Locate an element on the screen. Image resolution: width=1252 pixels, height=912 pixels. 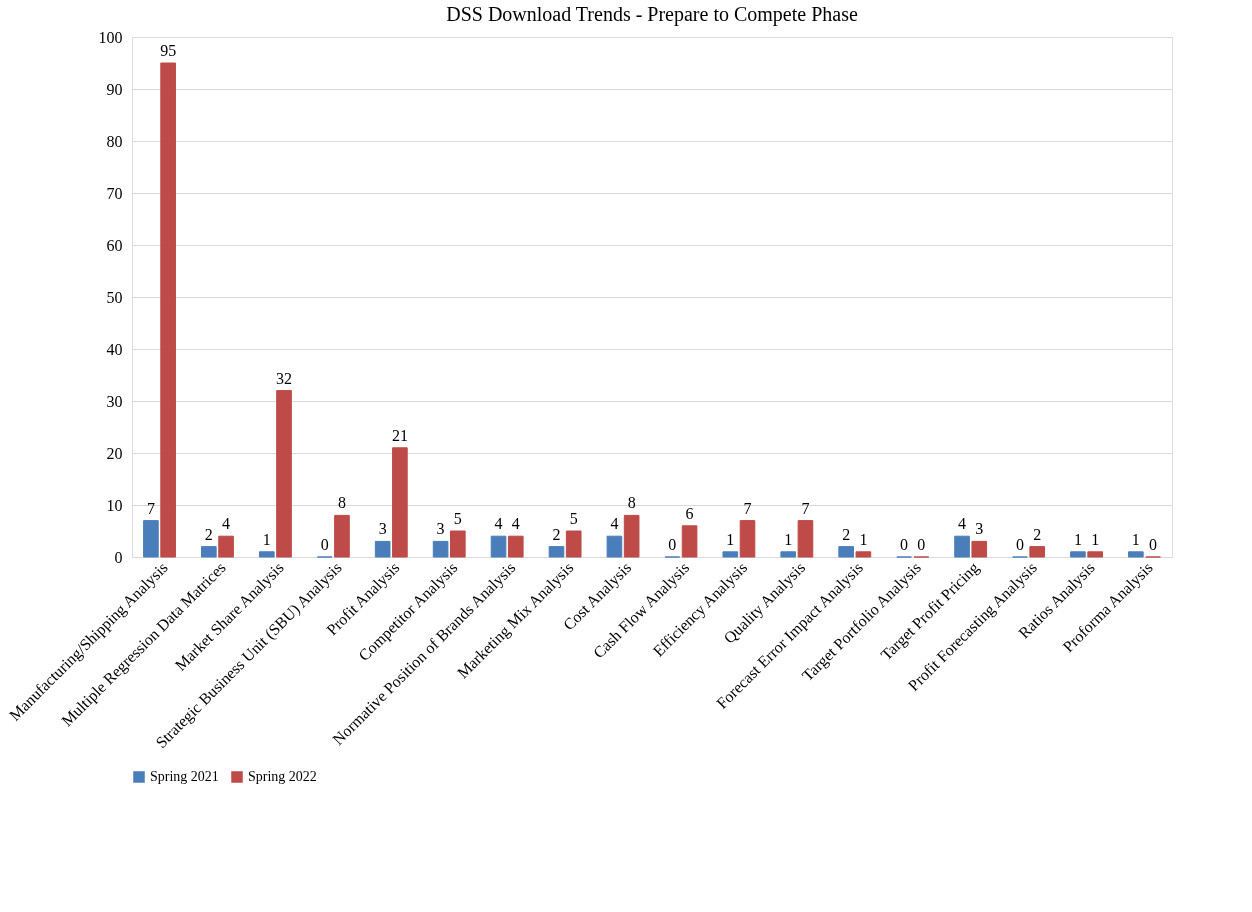
data-label: 6 is located at coordinates (689, 513).